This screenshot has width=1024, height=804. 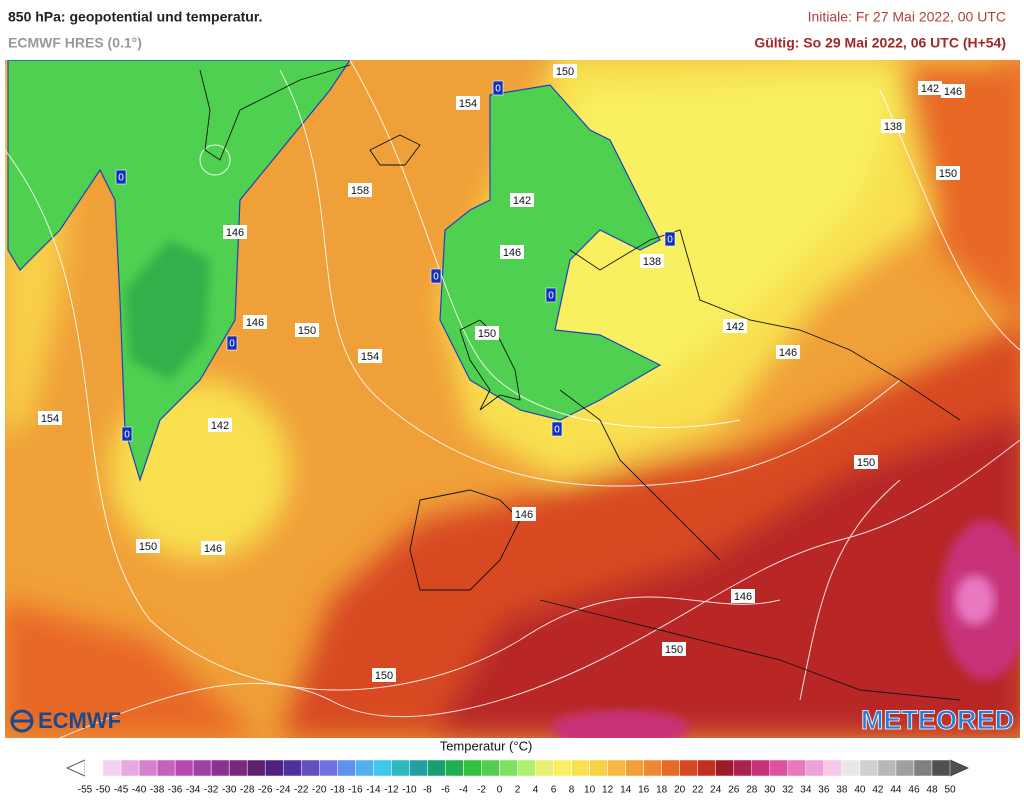 What do you see at coordinates (770, 790) in the screenshot?
I see `colorbar-tick-label: 30` at bounding box center [770, 790].